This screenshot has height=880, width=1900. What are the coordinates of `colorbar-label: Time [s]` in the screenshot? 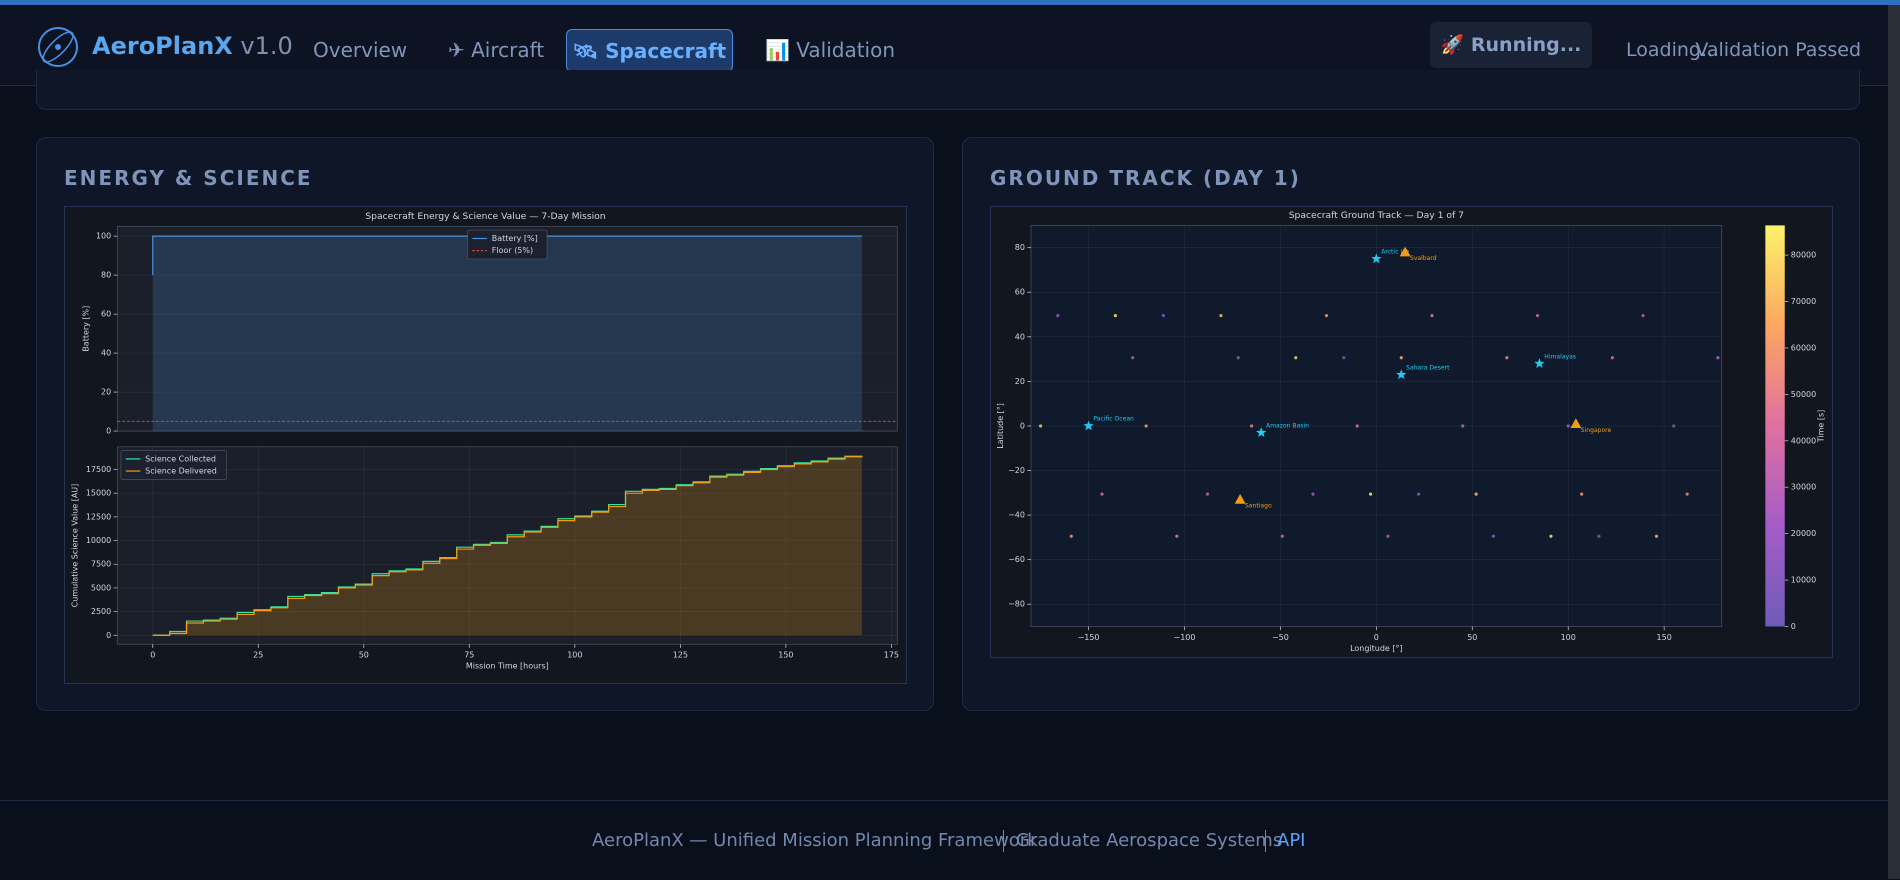 It's located at (1821, 426).